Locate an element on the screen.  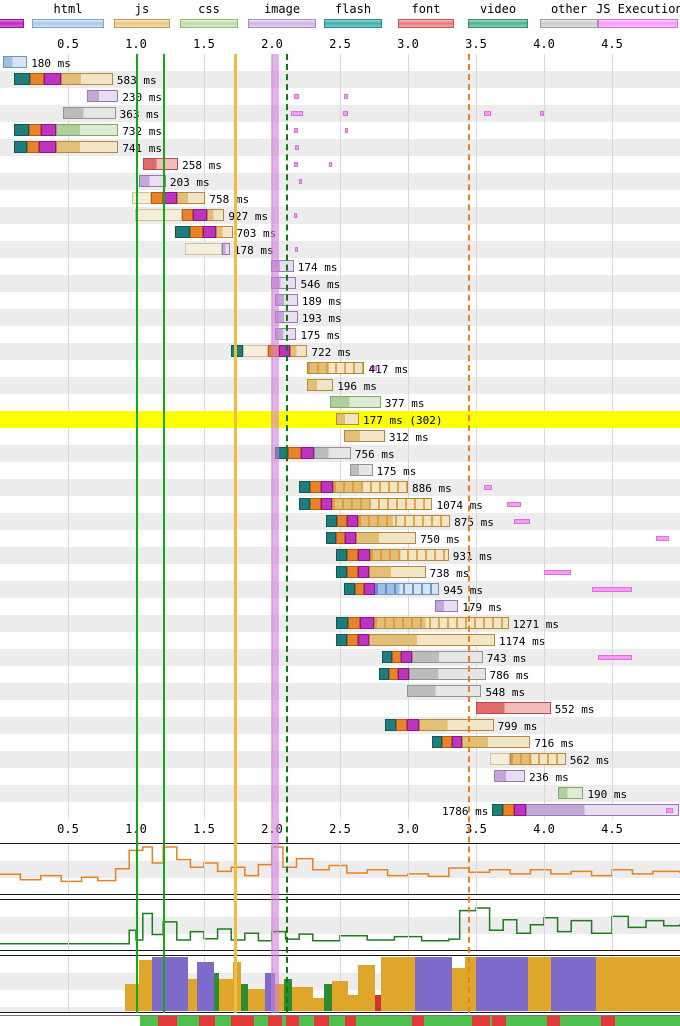
request-row: 236 ms is located at coordinates (340, 776).